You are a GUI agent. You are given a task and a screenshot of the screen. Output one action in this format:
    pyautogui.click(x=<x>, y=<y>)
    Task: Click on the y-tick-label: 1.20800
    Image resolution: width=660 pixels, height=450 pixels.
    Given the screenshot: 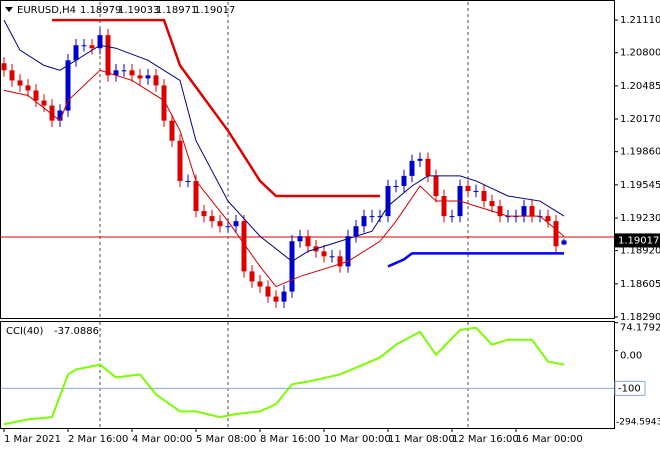 What is the action you would take?
    pyautogui.click(x=640, y=53)
    